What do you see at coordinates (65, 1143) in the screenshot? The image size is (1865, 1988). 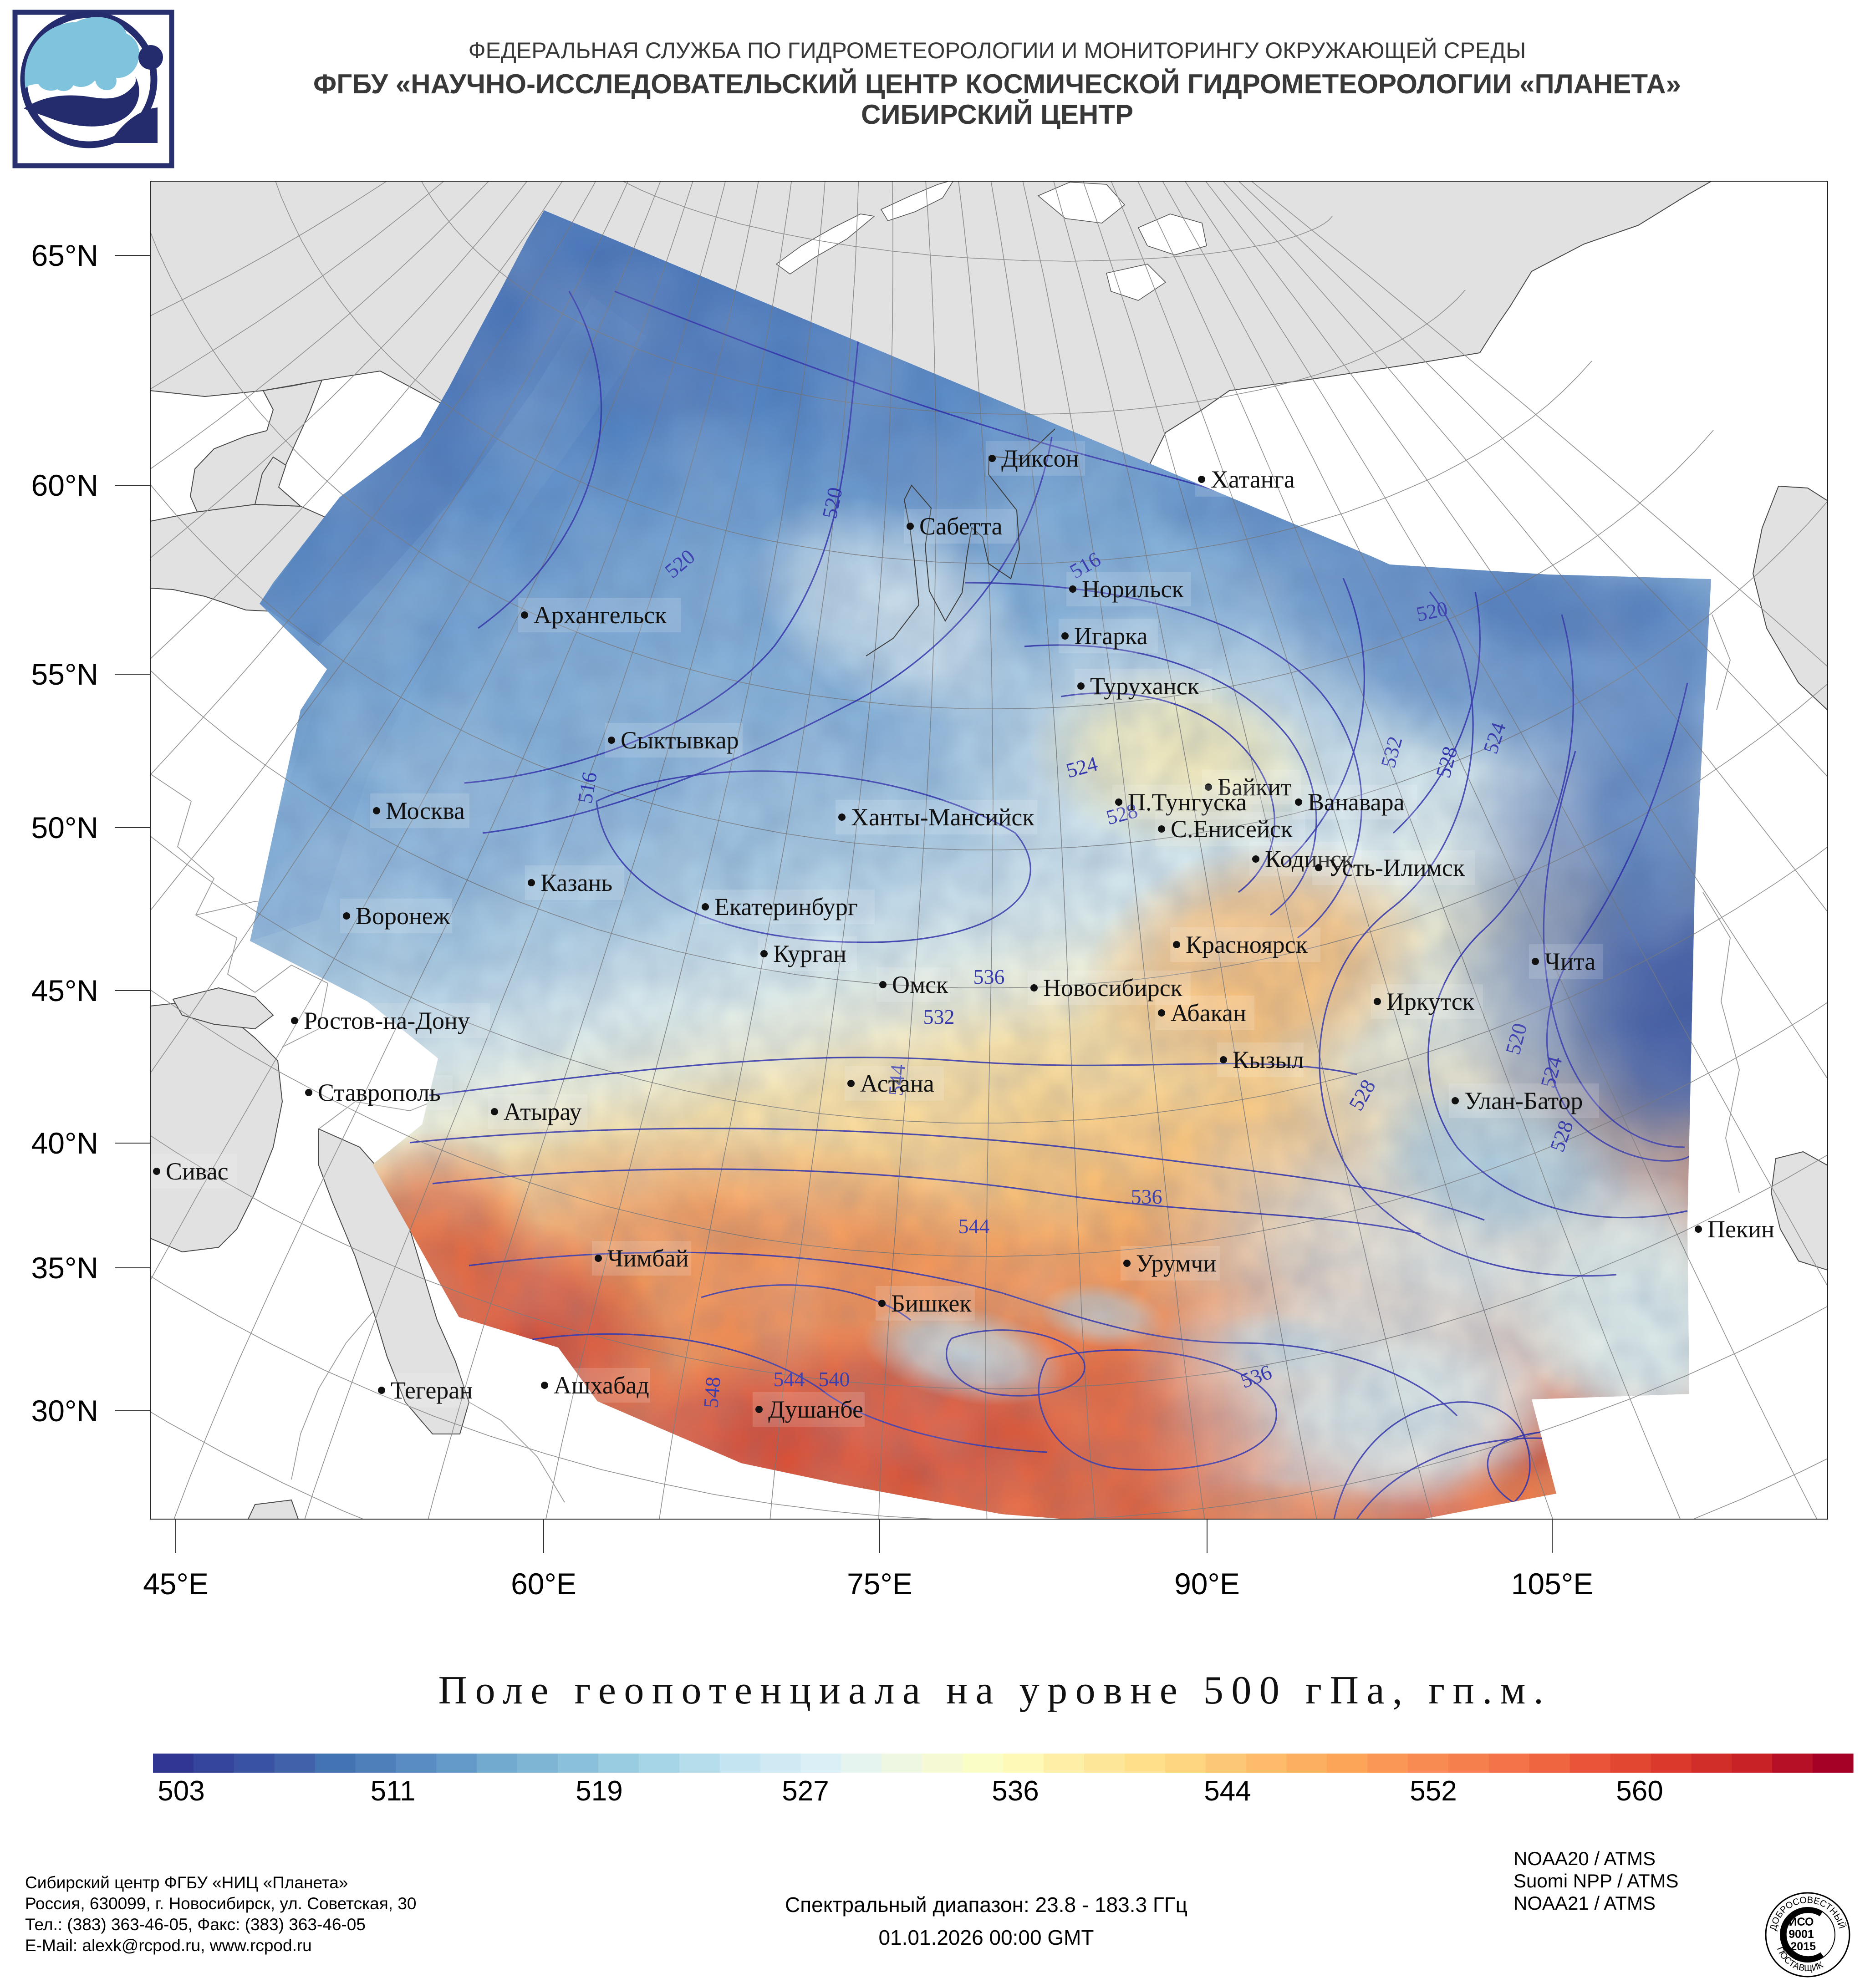 I see `svg-text: 40°N` at bounding box center [65, 1143].